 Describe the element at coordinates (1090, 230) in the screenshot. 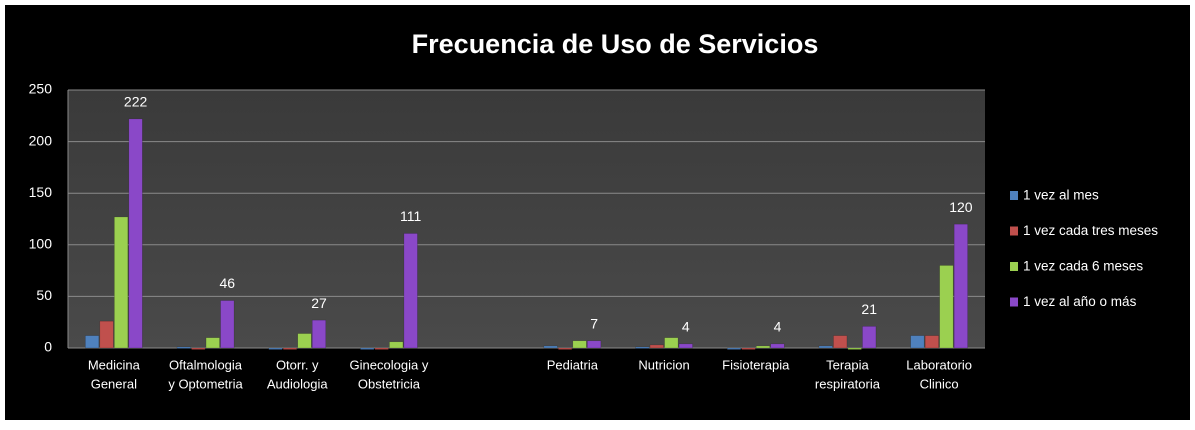

I see `legend-label: 1 vez cada tres meses` at that location.